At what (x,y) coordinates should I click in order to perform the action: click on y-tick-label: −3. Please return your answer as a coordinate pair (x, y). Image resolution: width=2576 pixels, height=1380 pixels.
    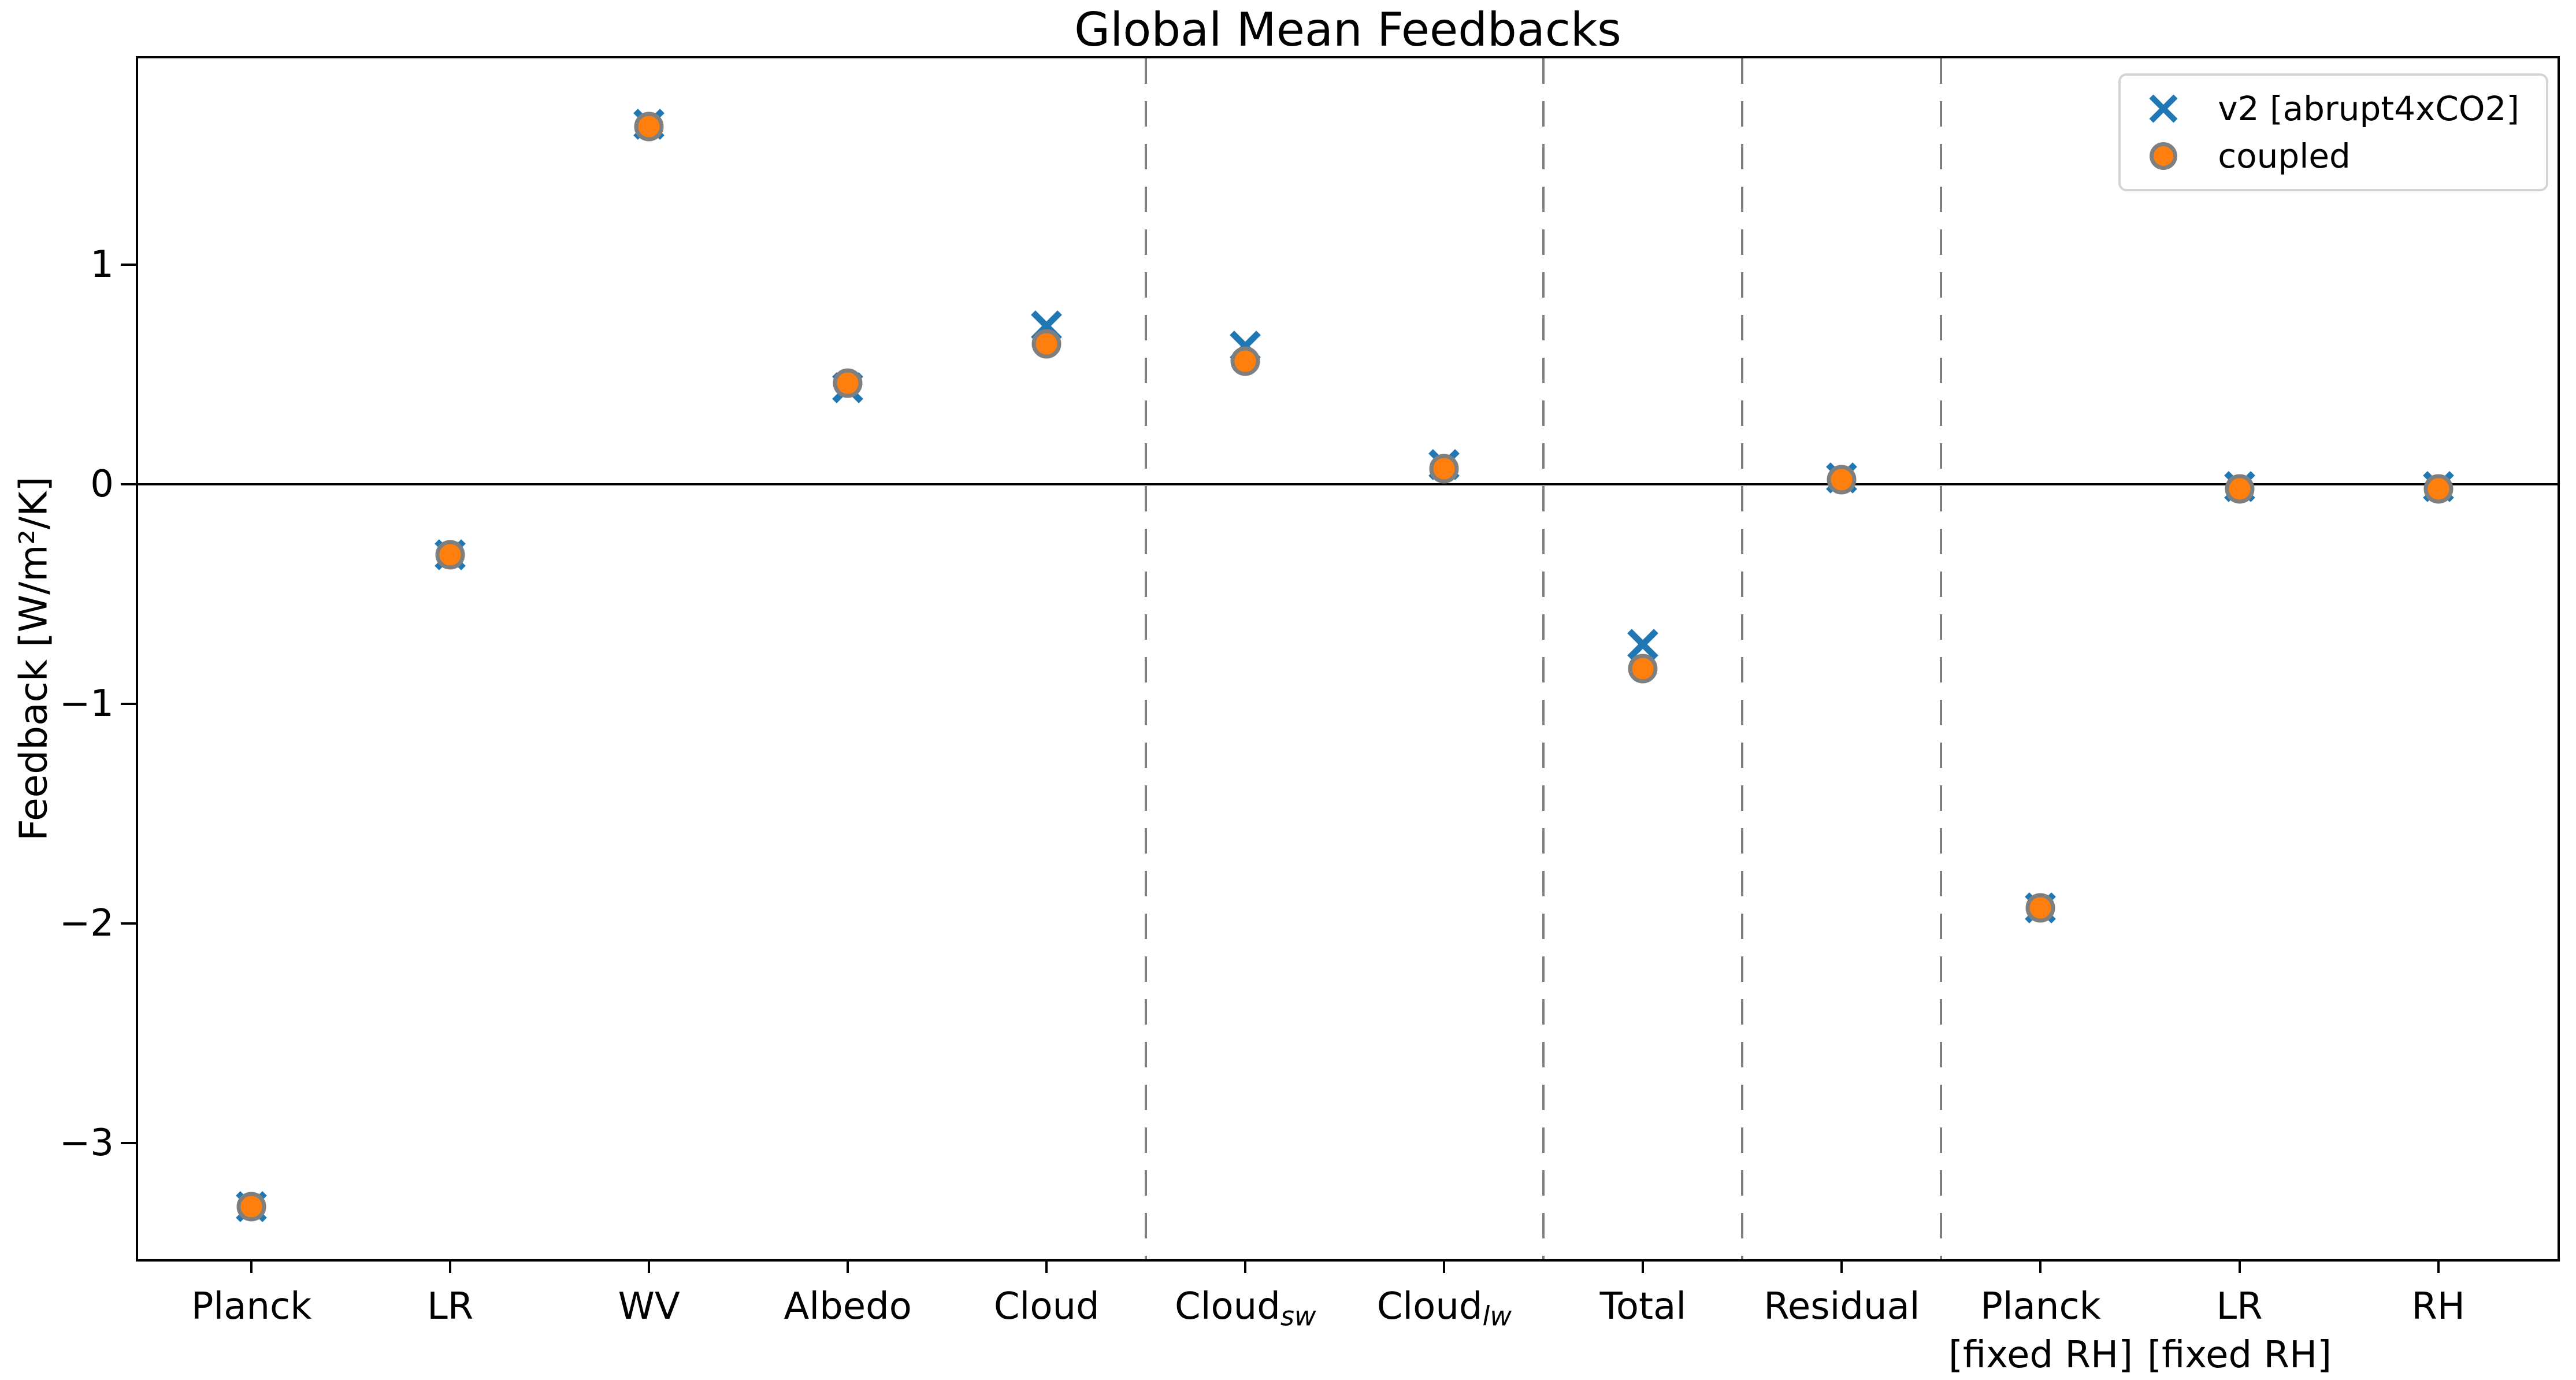
    Looking at the image, I should click on (86, 1142).